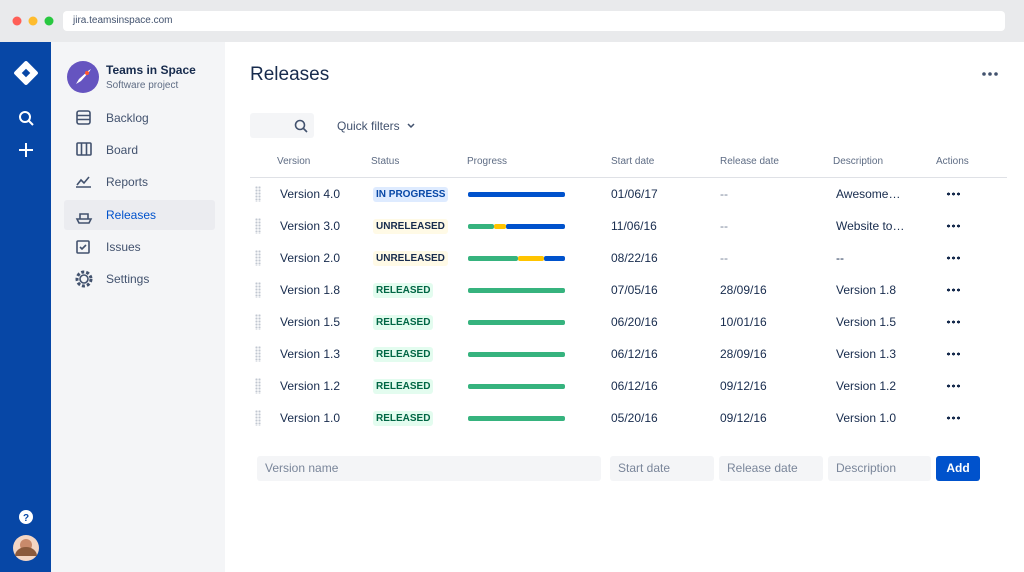 Image resolution: width=1024 pixels, height=572 pixels. What do you see at coordinates (127, 118) in the screenshot?
I see `nav-label: Backlog` at bounding box center [127, 118].